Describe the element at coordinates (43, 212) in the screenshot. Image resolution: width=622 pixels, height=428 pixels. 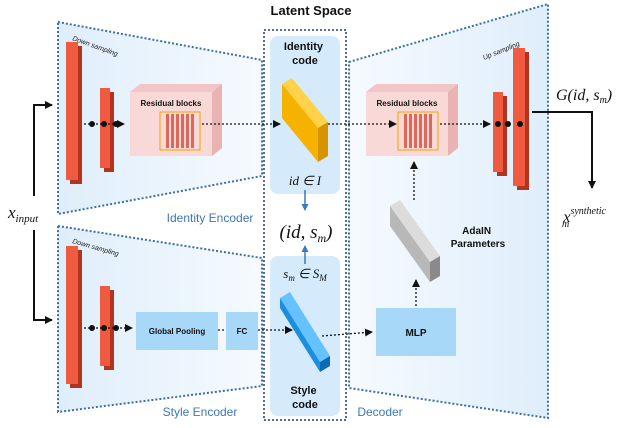
I see `input-arrows` at that location.